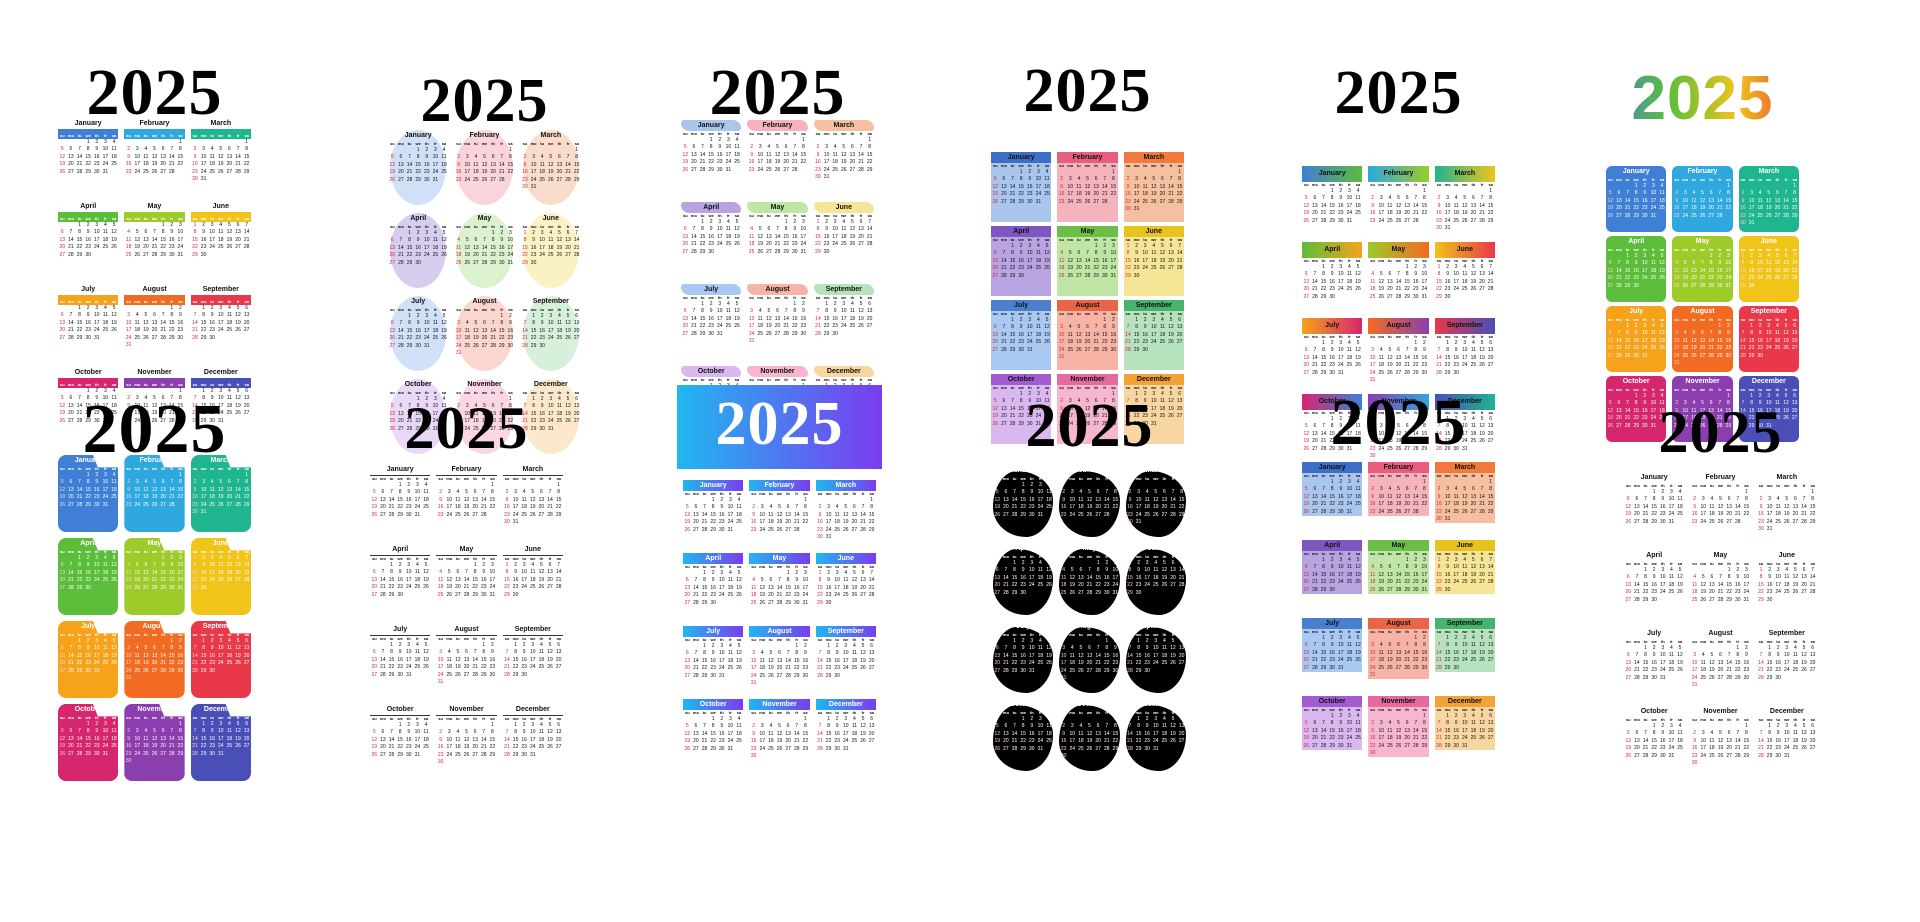 The image size is (1920, 922). I want to click on day-number: 20, so click(687, 595).